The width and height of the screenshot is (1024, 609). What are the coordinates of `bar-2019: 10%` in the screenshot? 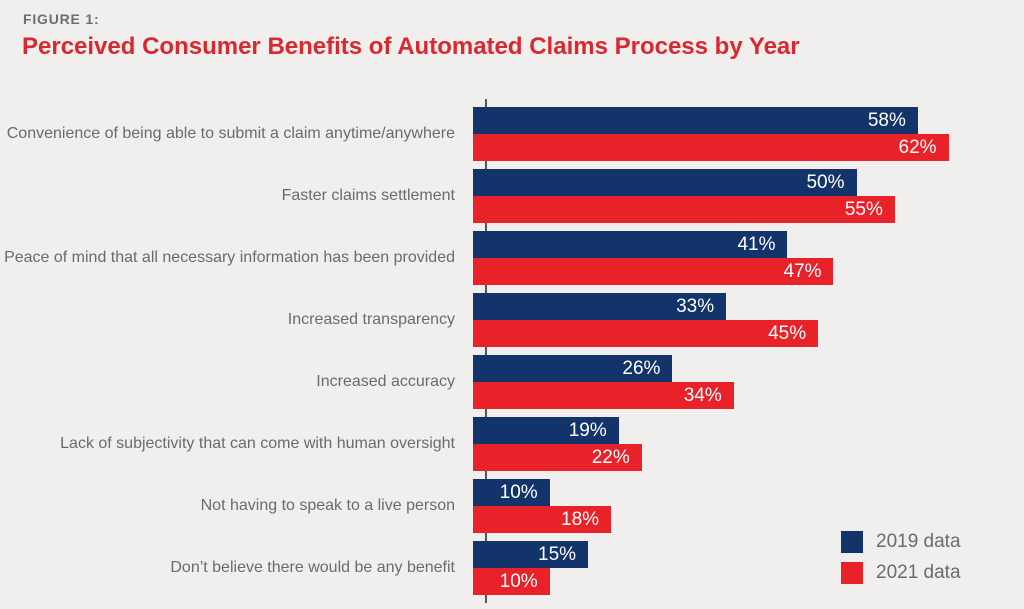 It's located at (511, 492).